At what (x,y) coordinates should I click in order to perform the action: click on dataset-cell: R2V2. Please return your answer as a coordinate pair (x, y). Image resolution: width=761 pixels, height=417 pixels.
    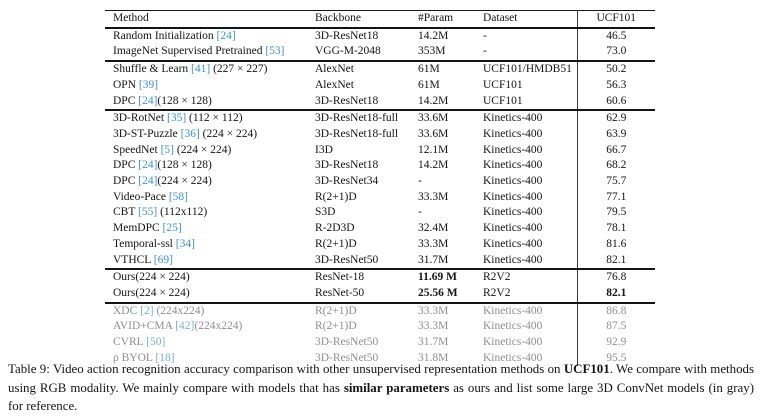
    Looking at the image, I should click on (497, 292).